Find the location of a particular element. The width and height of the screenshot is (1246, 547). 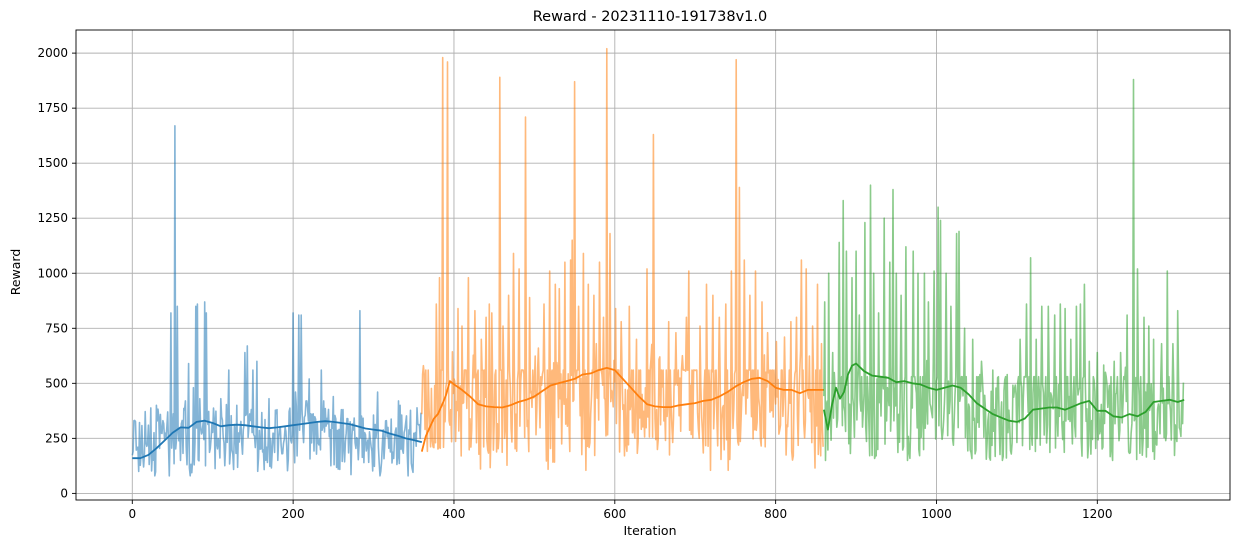

y-tick-label: 1250 is located at coordinates (52, 218).